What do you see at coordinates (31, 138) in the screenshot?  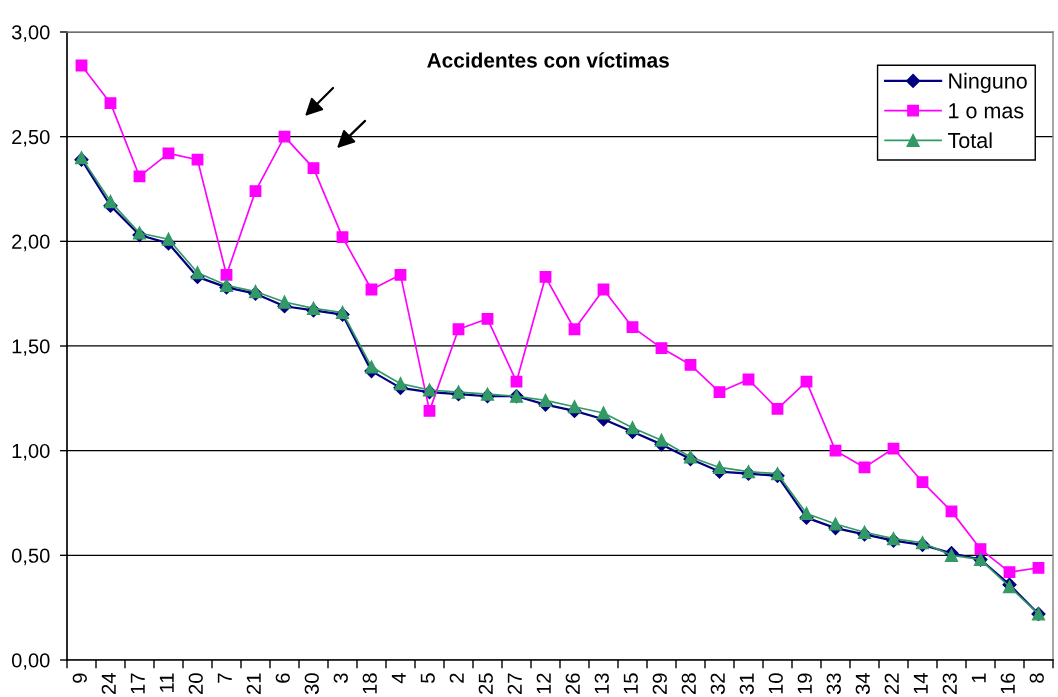 I see `y-tick-label: 2,50` at bounding box center [31, 138].